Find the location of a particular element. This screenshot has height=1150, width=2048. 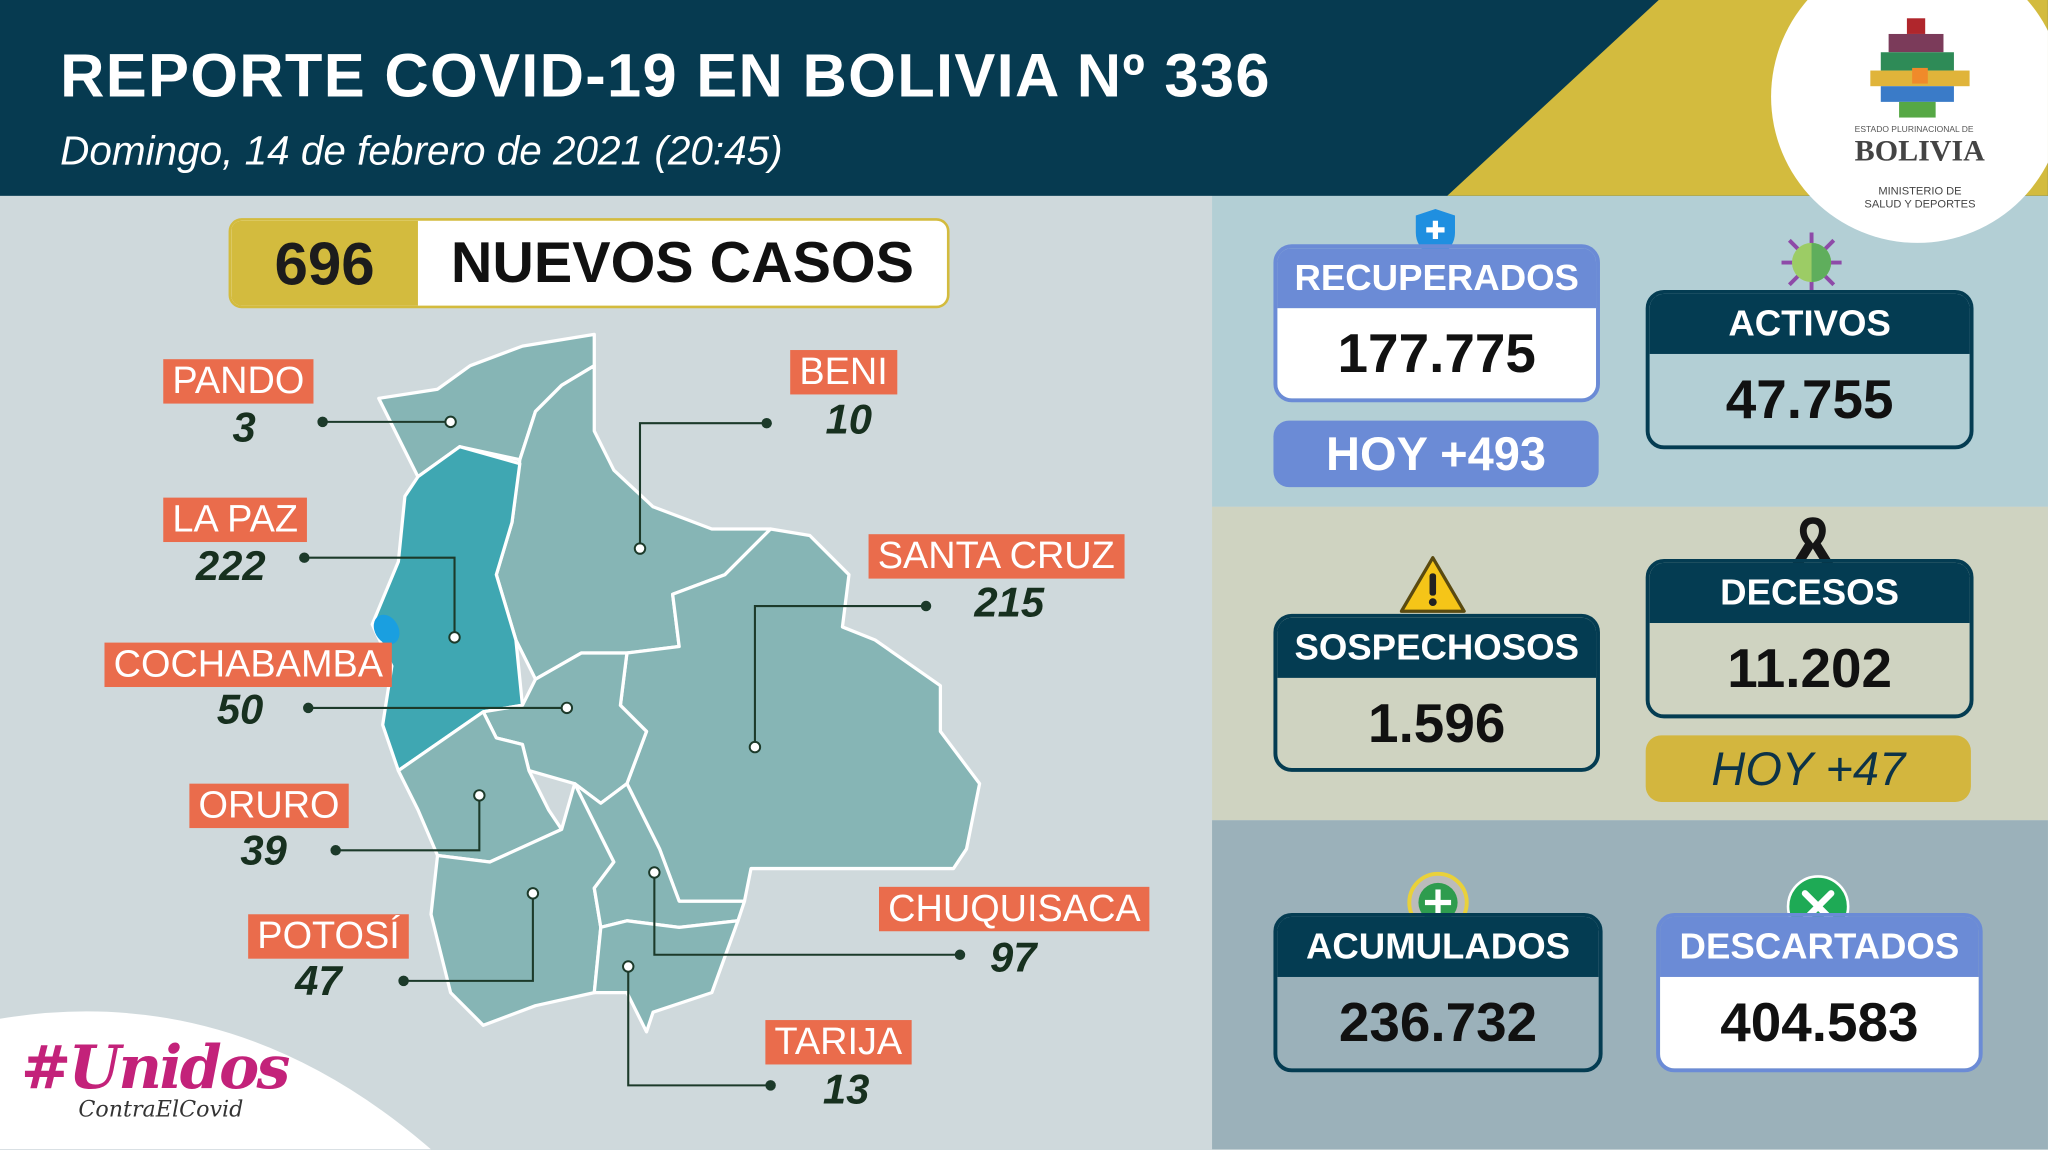

page-title: REPORTE COVID-19 EN BOLIVIA Nº 336 is located at coordinates (665, 75).